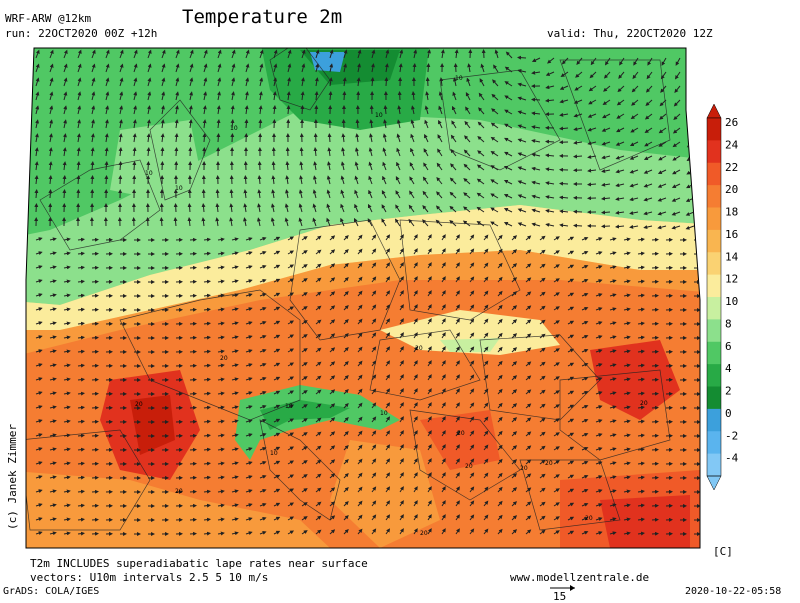 The width and height of the screenshot is (800, 603). I want to click on colorbar-tick-label: 10, so click(731, 301).